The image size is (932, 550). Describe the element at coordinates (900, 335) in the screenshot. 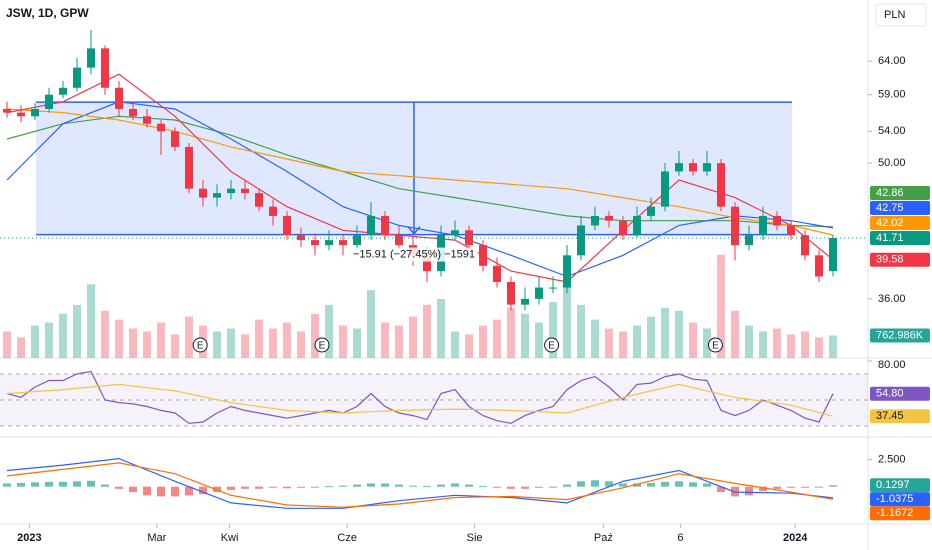

I see `value-badge-label: 762.986K` at that location.